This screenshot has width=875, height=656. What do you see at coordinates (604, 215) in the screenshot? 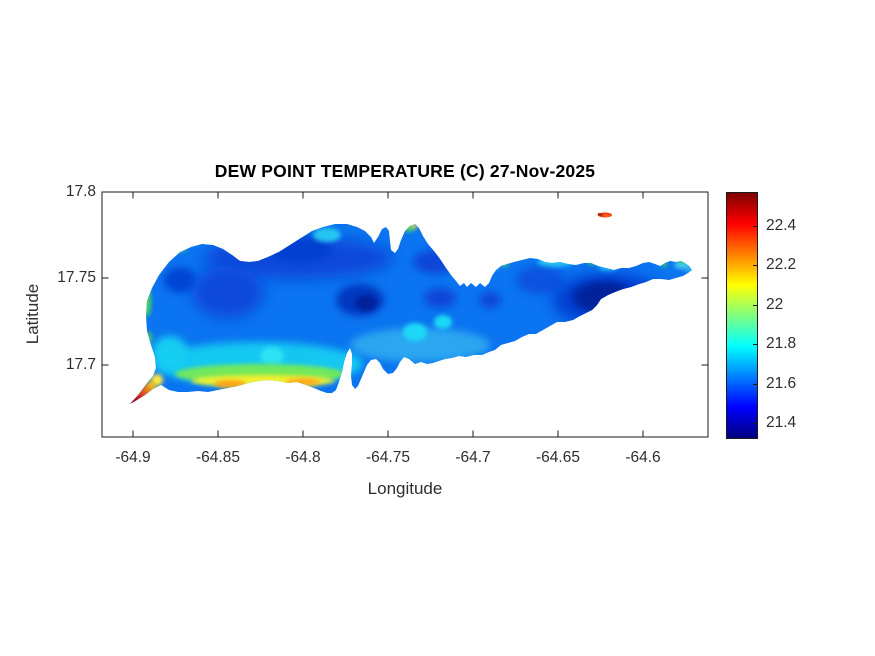
I see `warm-islet-offshore` at bounding box center [604, 215].